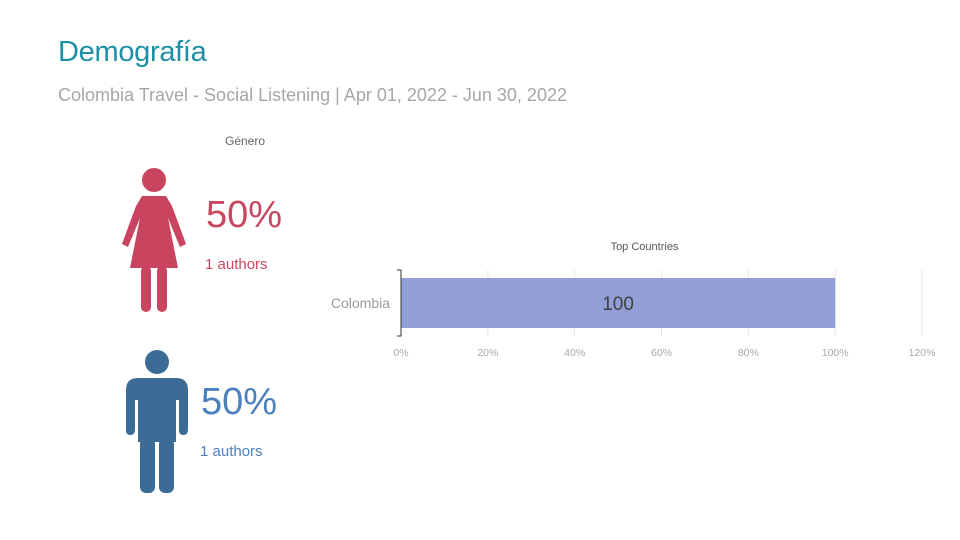 Image resolution: width=960 pixels, height=540 pixels. I want to click on y-category-label: Colombia, so click(360, 303).